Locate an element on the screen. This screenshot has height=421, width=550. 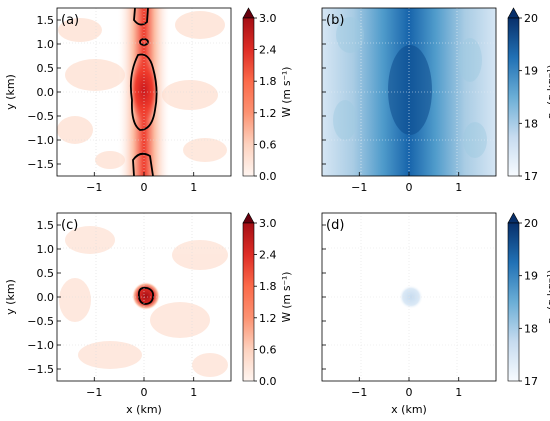
x-ticks-b: −1 0 1 is located at coordinates (406, 183).